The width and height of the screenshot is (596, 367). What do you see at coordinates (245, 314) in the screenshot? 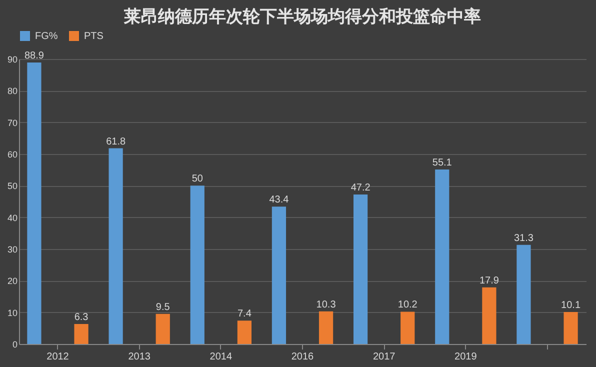
I see `data-label: 7.4` at bounding box center [245, 314].